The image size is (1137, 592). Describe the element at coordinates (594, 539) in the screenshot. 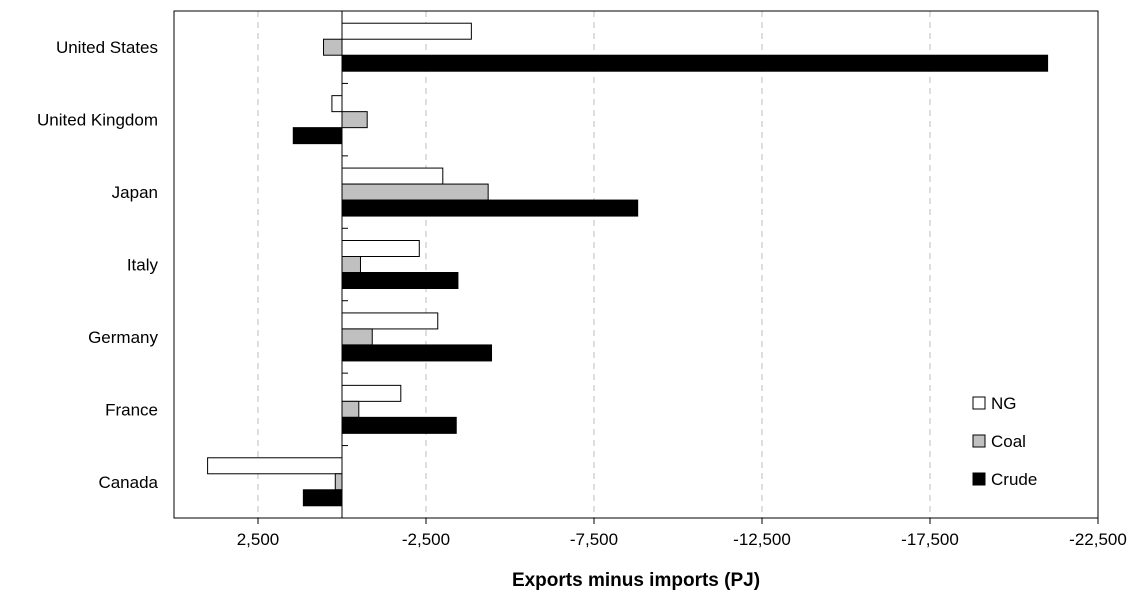

I see `x-tick-label: -7,500` at that location.